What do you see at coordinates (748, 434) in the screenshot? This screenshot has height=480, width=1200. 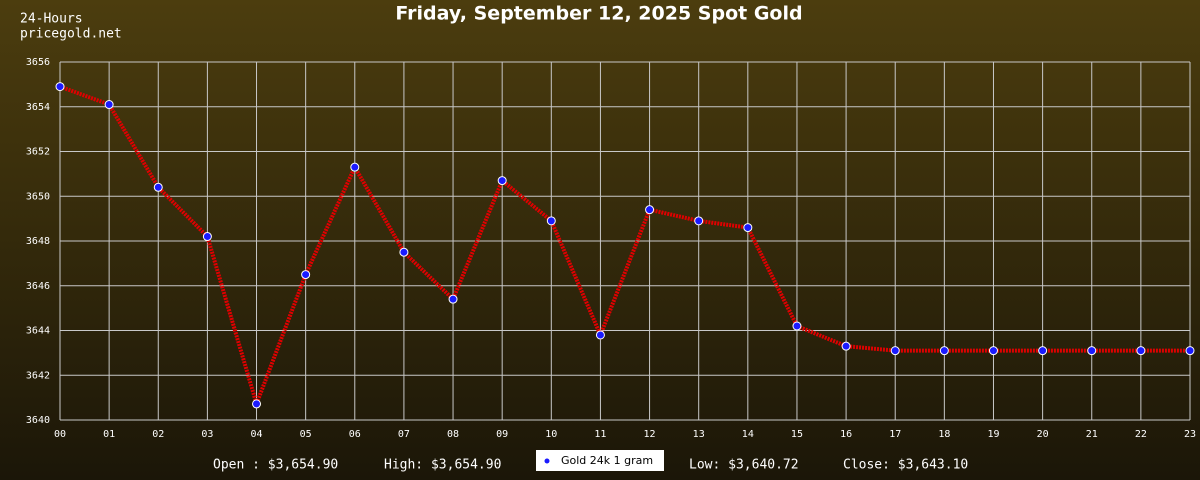 I see `x-tick-label: 14` at bounding box center [748, 434].